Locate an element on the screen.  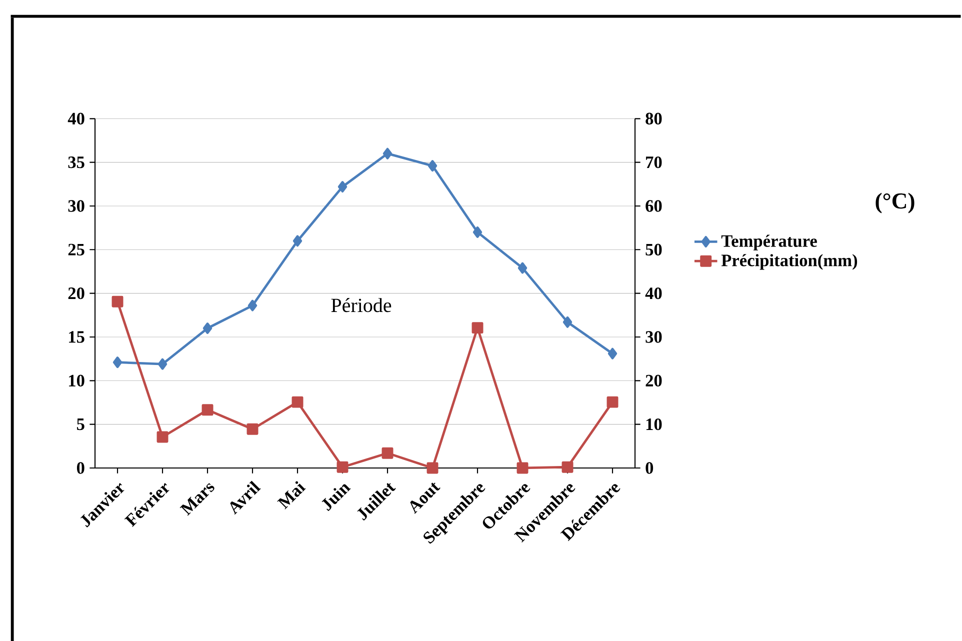
y2-tick-label: 60 is located at coordinates (654, 206).